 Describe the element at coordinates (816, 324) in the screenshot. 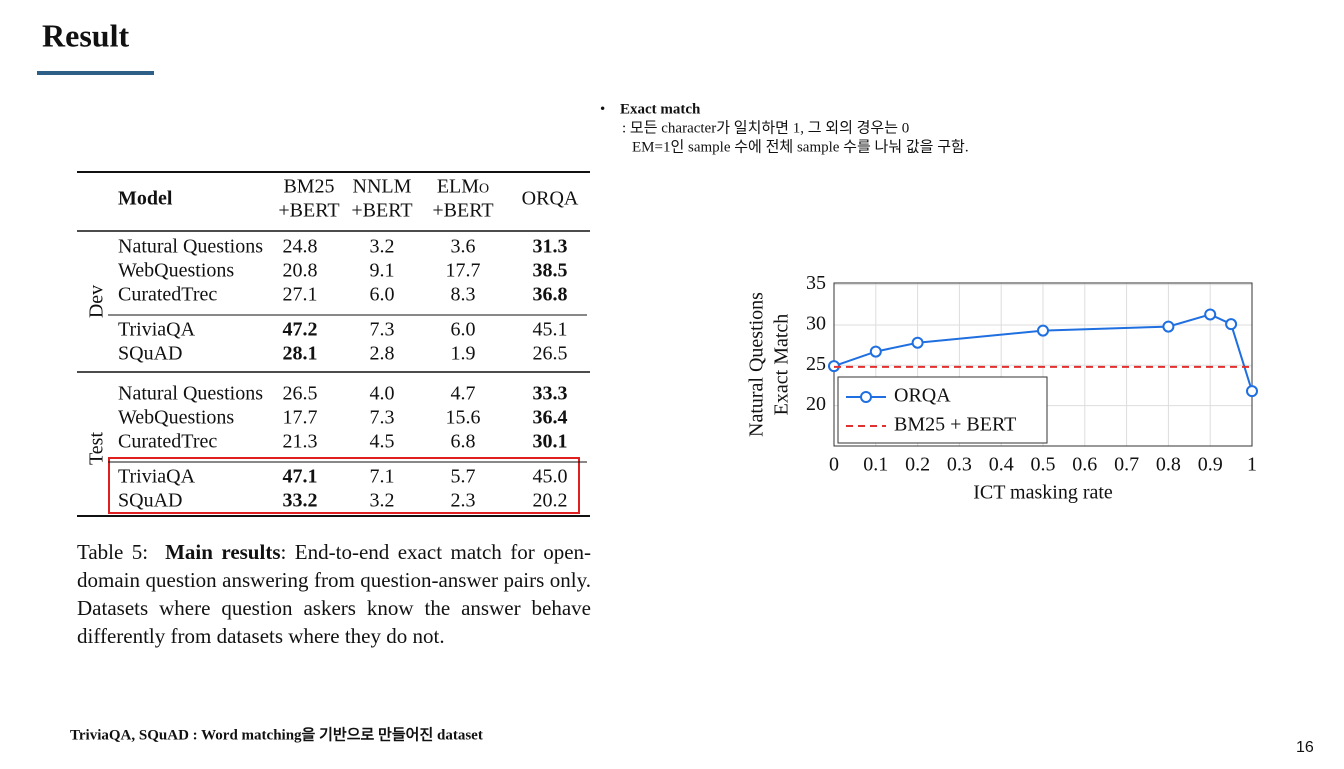

I see `y-tick-label: 30` at that location.